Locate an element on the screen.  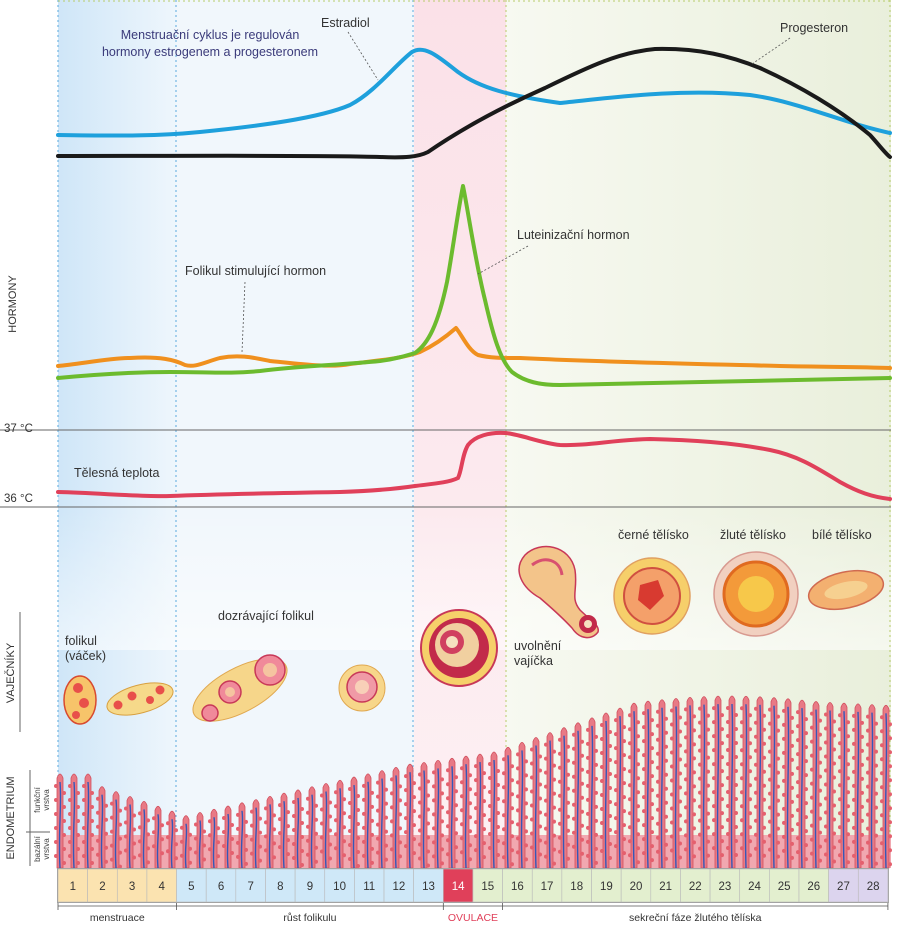
day-number: 22 is located at coordinates (695, 887).